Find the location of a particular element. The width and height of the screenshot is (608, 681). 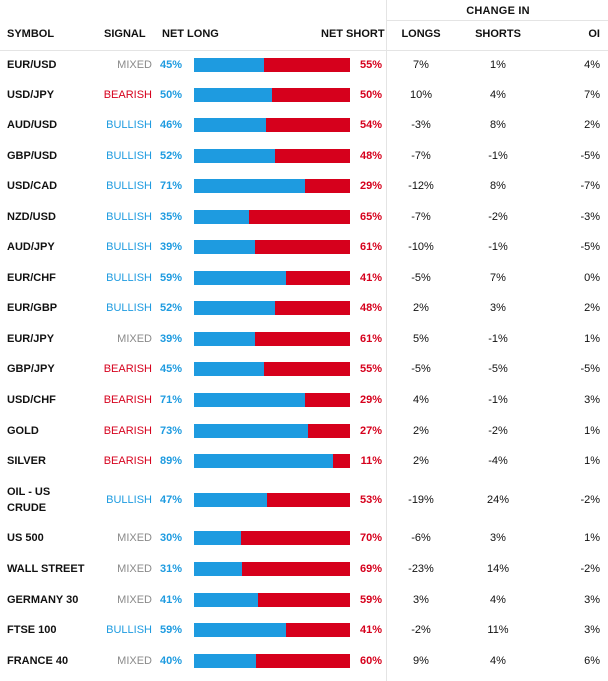

symbol-link: GBP/USD is located at coordinates (32, 156).